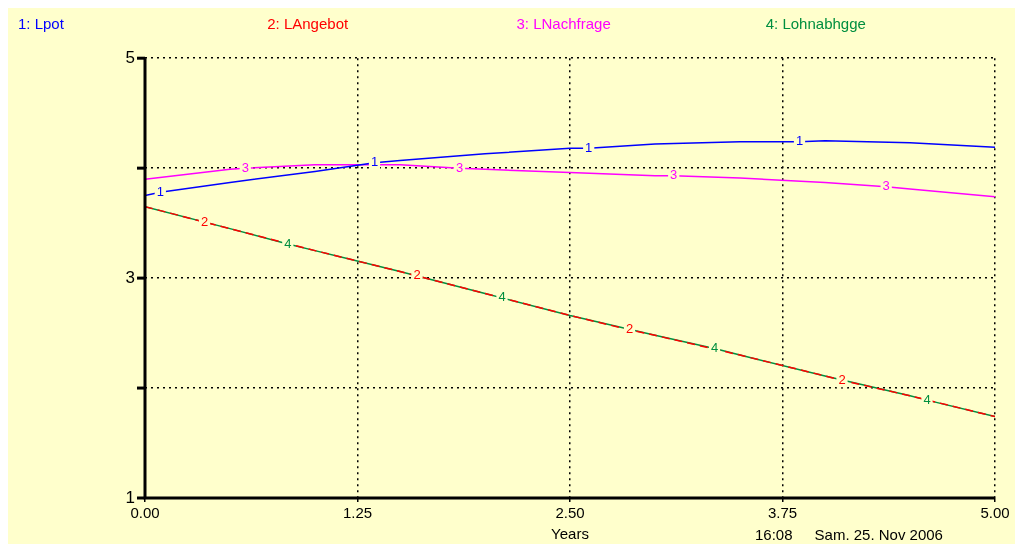 Image resolution: width=1023 pixels, height=552 pixels. What do you see at coordinates (995, 513) in the screenshot?
I see `x-tick-label: 5.00` at bounding box center [995, 513].